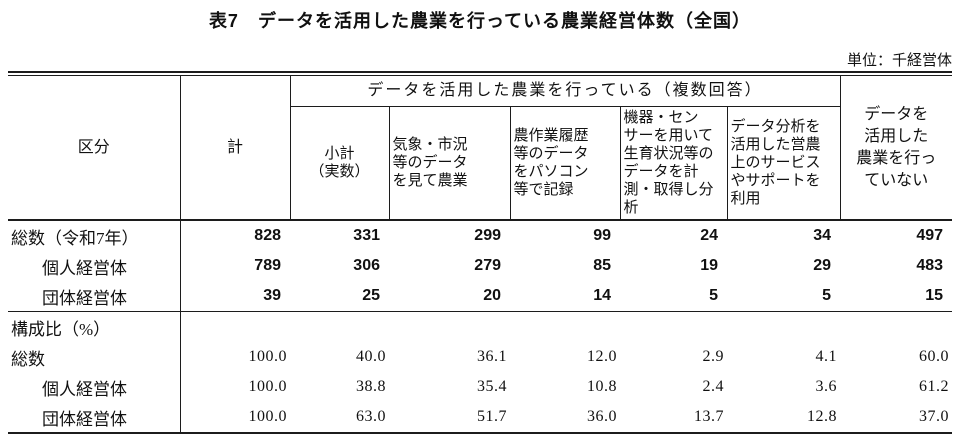 Image resolution: width=960 pixels, height=440 pixels. I want to click on value-cell: 12.0, so click(602, 356).